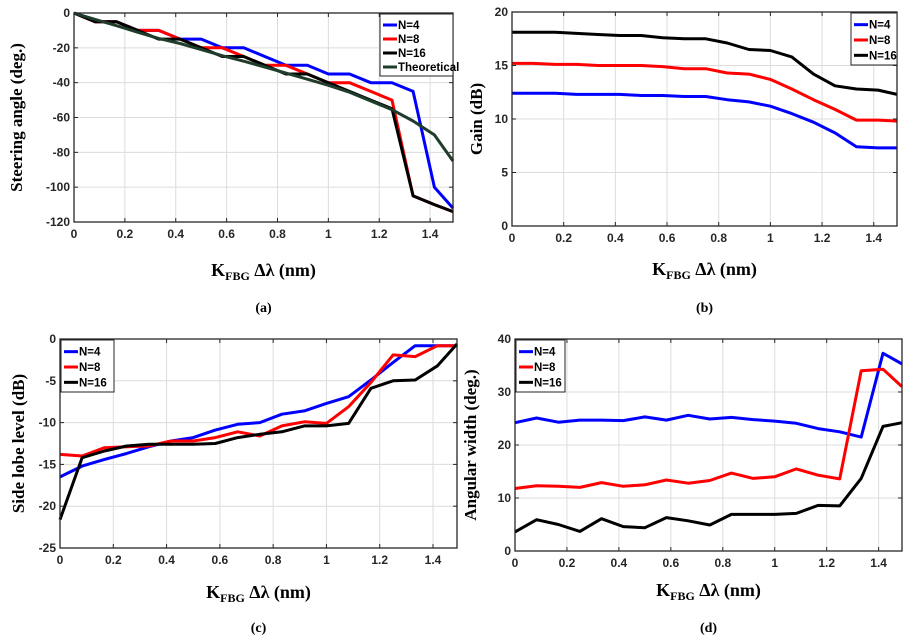  I want to click on y-axis-label: Steering angle (deg.), so click(16, 117).